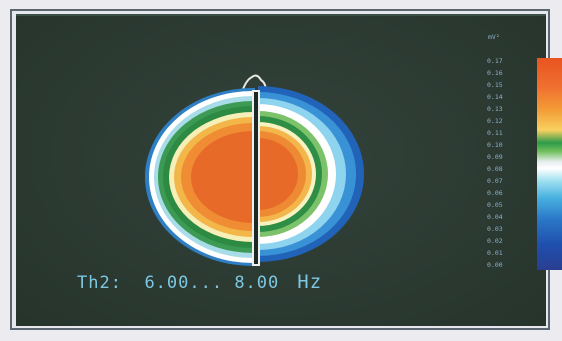 The width and height of the screenshot is (562, 341). What do you see at coordinates (99, 283) in the screenshot?
I see `channel-label: Th2:` at bounding box center [99, 283].